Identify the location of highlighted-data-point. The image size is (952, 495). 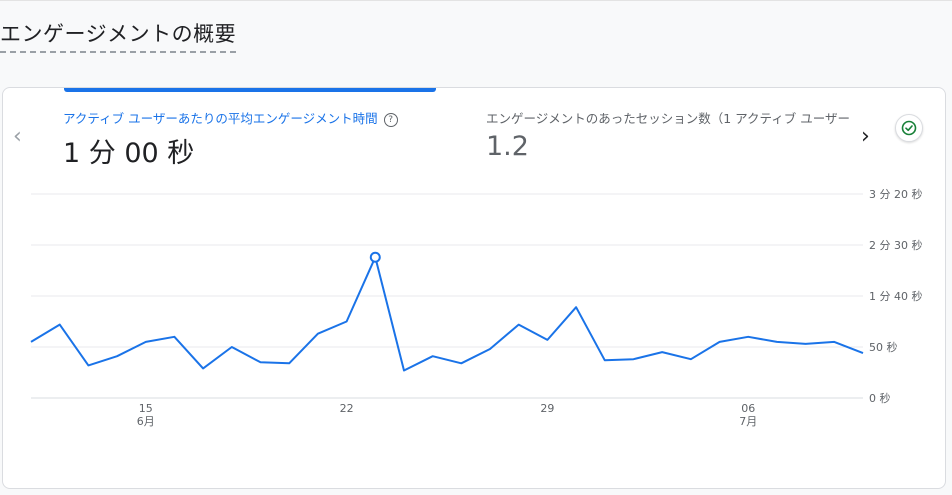
(375, 257).